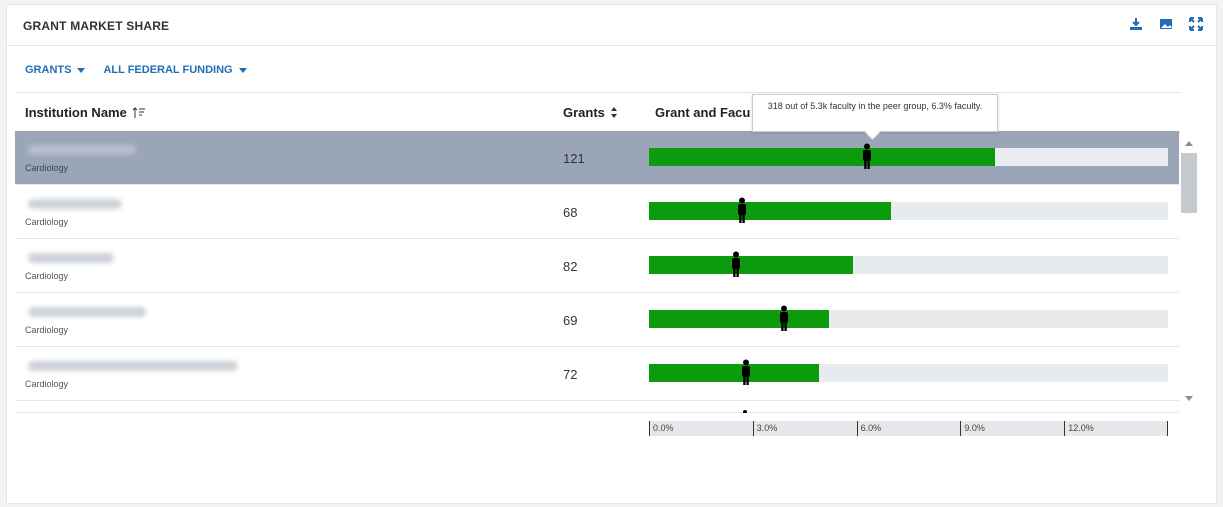  Describe the element at coordinates (48, 70) in the screenshot. I see `grants-filter-label: GRANTS` at that location.